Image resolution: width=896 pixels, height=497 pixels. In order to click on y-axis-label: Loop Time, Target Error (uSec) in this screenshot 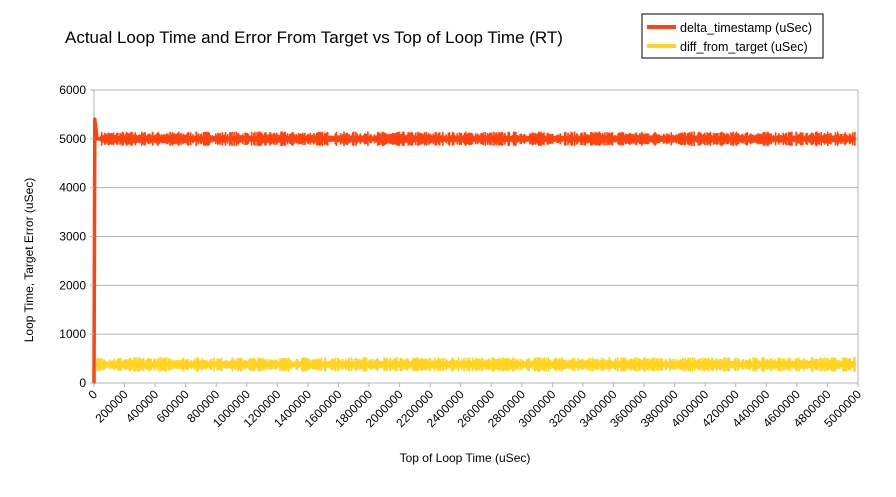, I will do `click(29, 260)`.